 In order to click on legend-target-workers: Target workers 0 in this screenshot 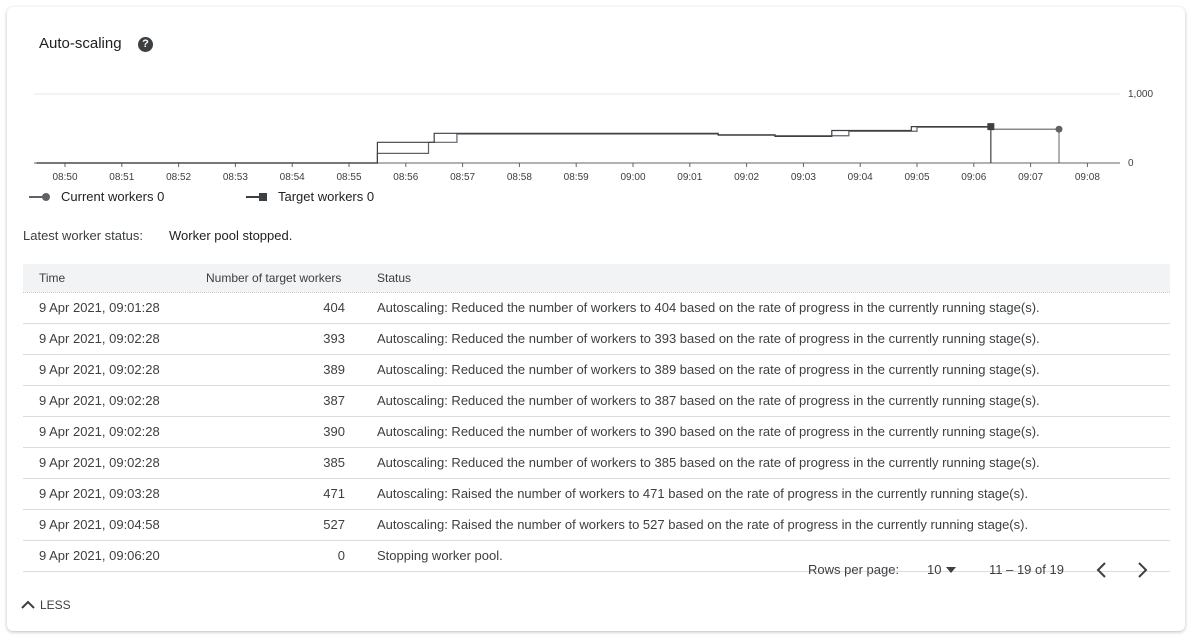, I will do `click(310, 196)`.